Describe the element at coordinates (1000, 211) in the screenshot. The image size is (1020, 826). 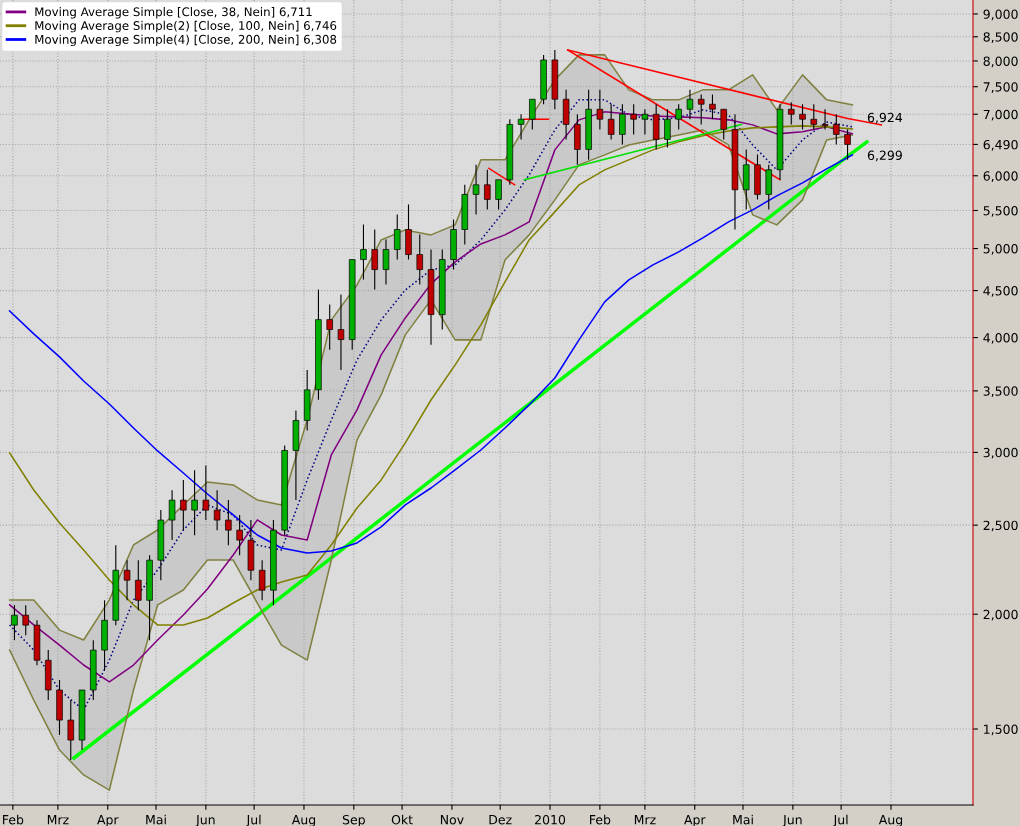
I see `y-tick-label: 5,500` at that location.